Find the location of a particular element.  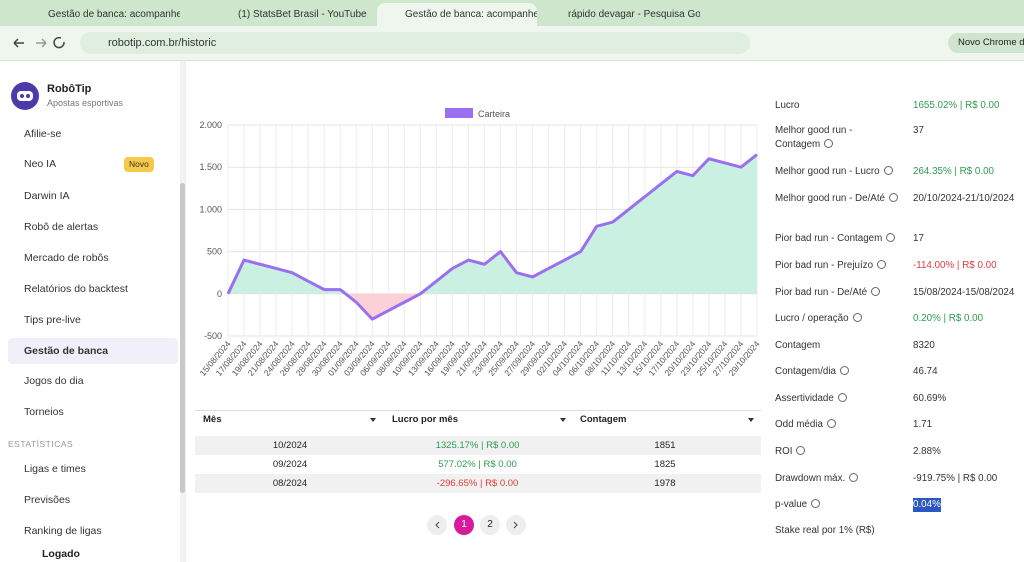

stat-label: Pior bad run - Prejuízo is located at coordinates (837, 266).